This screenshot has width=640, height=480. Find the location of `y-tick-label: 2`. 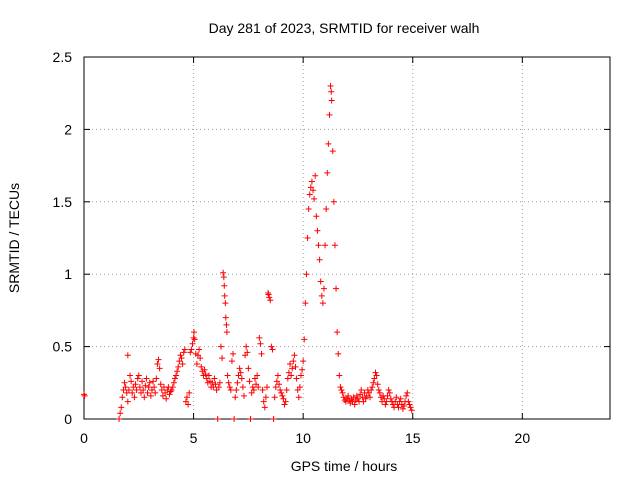

y-tick-label: 2 is located at coordinates (68, 129).